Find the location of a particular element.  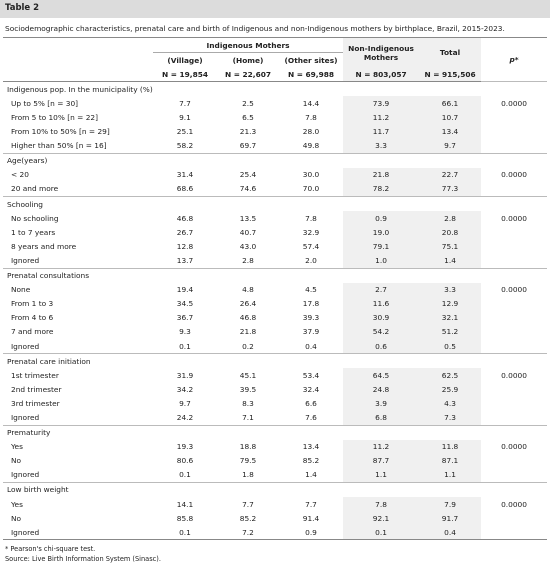

cell-value: 31.9 is located at coordinates (185, 375).